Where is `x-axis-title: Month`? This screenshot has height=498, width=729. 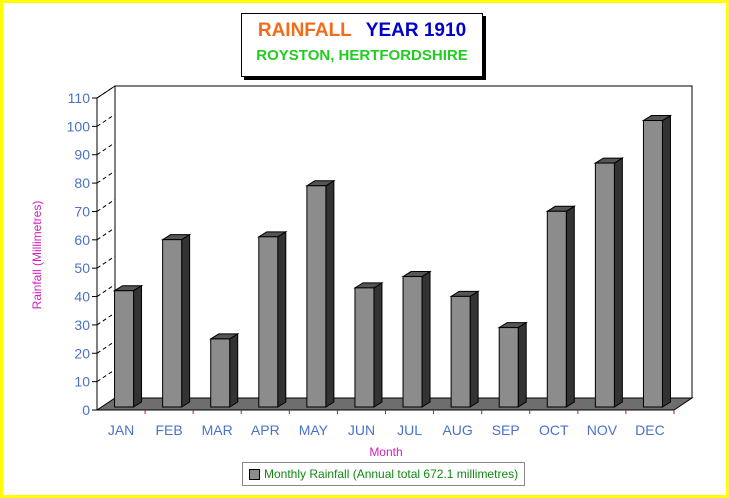
x-axis-title: Month is located at coordinates (385, 452).